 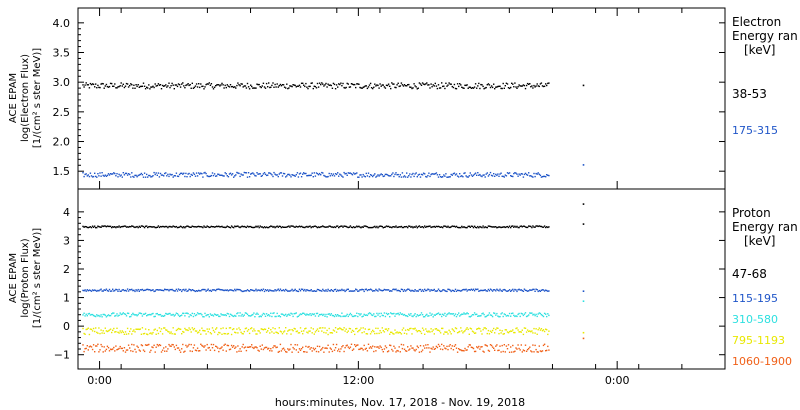 What do you see at coordinates (751, 213) in the screenshot?
I see `proton-legend-title-1: Proton` at bounding box center [751, 213].